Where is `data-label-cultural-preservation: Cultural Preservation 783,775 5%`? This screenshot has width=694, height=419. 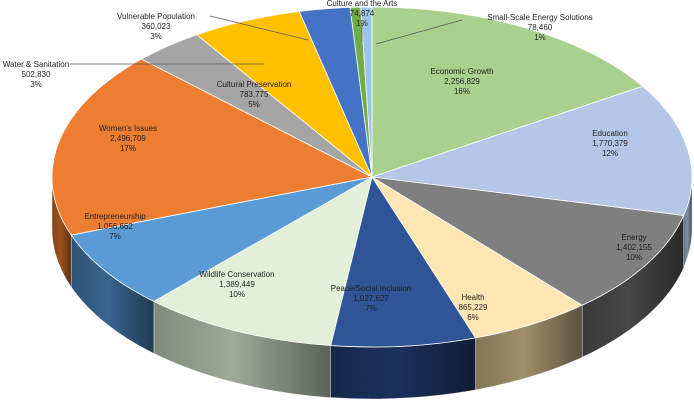
data-label-cultural-preservation: Cultural Preservation 783,775 5% is located at coordinates (254, 94).